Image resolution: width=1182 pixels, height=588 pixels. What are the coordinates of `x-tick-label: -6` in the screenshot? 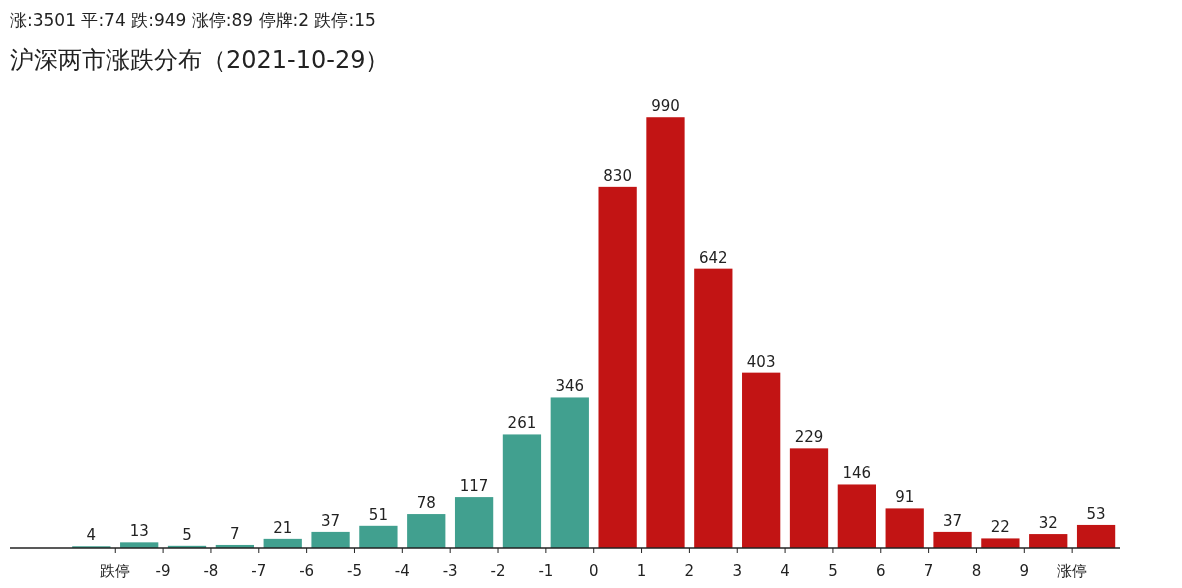 It's located at (307, 571).